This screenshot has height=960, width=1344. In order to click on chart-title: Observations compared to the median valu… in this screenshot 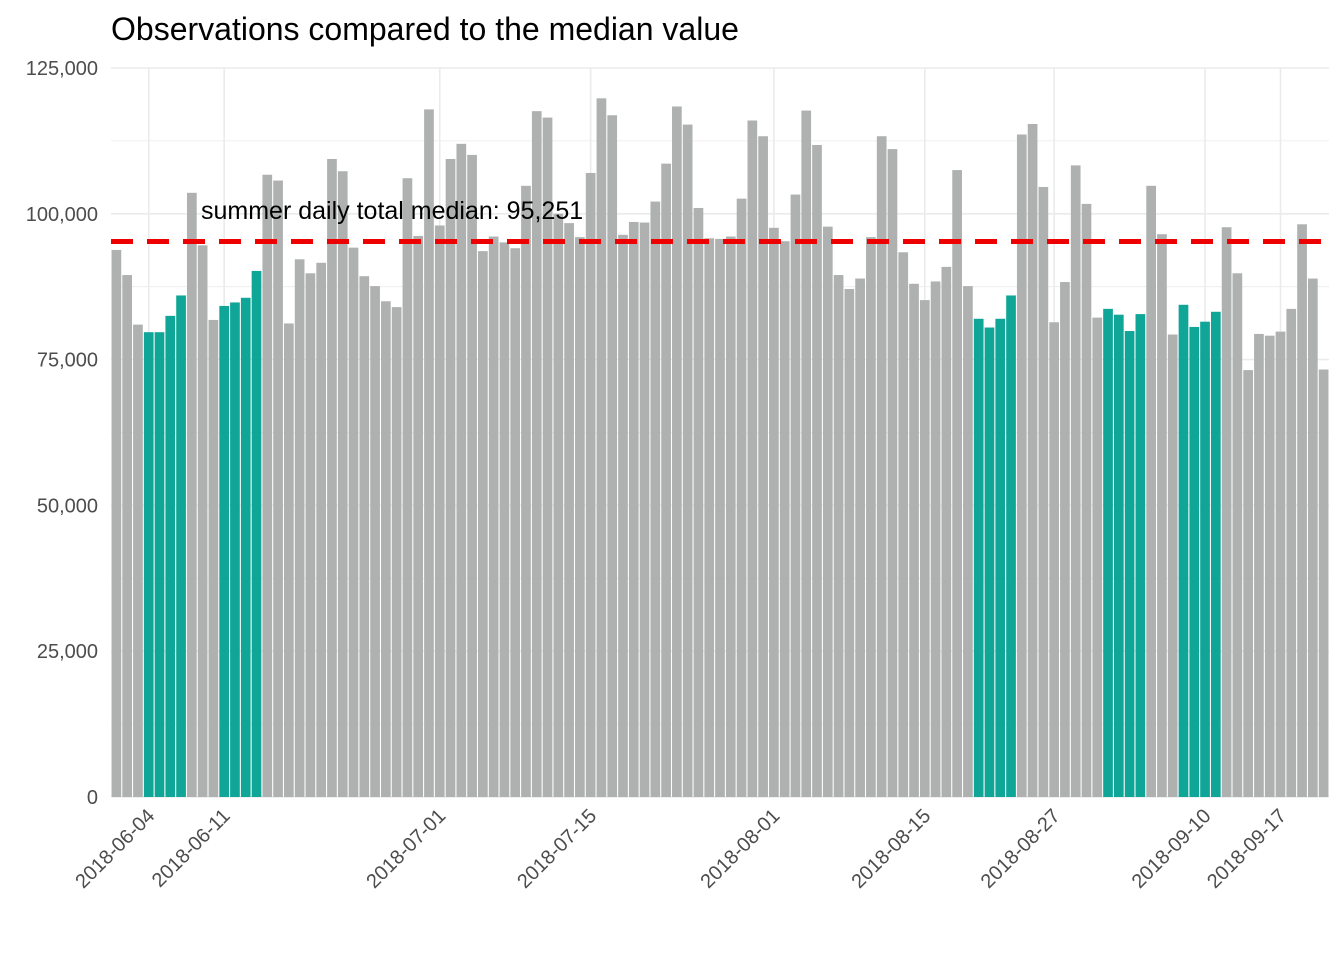, I will do `click(425, 29)`.